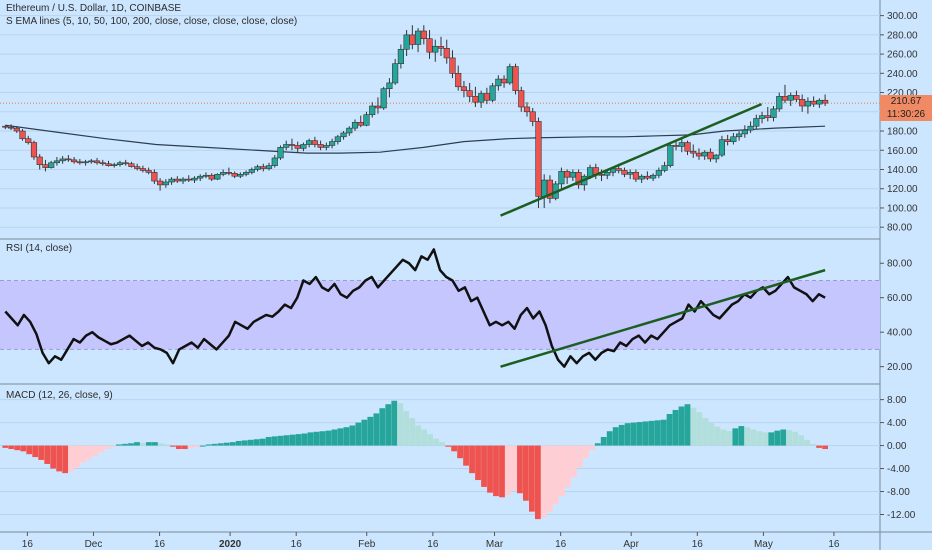  What do you see at coordinates (906, 101) in the screenshot?
I see `last-price-badge: 210.67` at bounding box center [906, 101].